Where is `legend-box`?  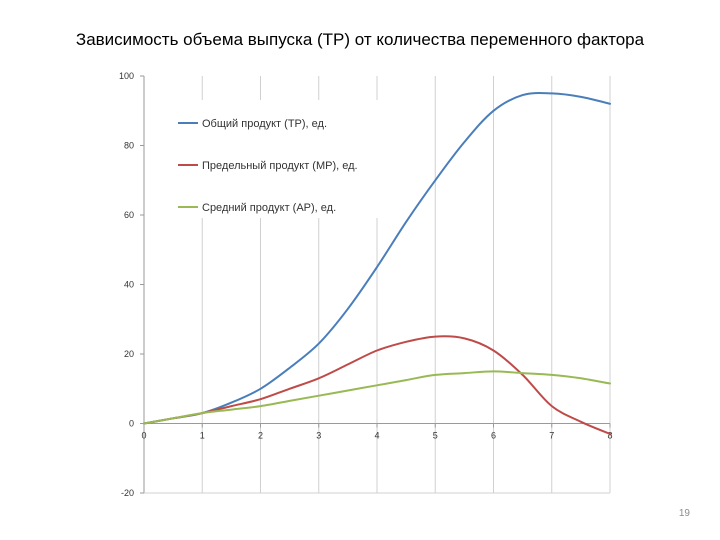 legend-box is located at coordinates (275, 159).